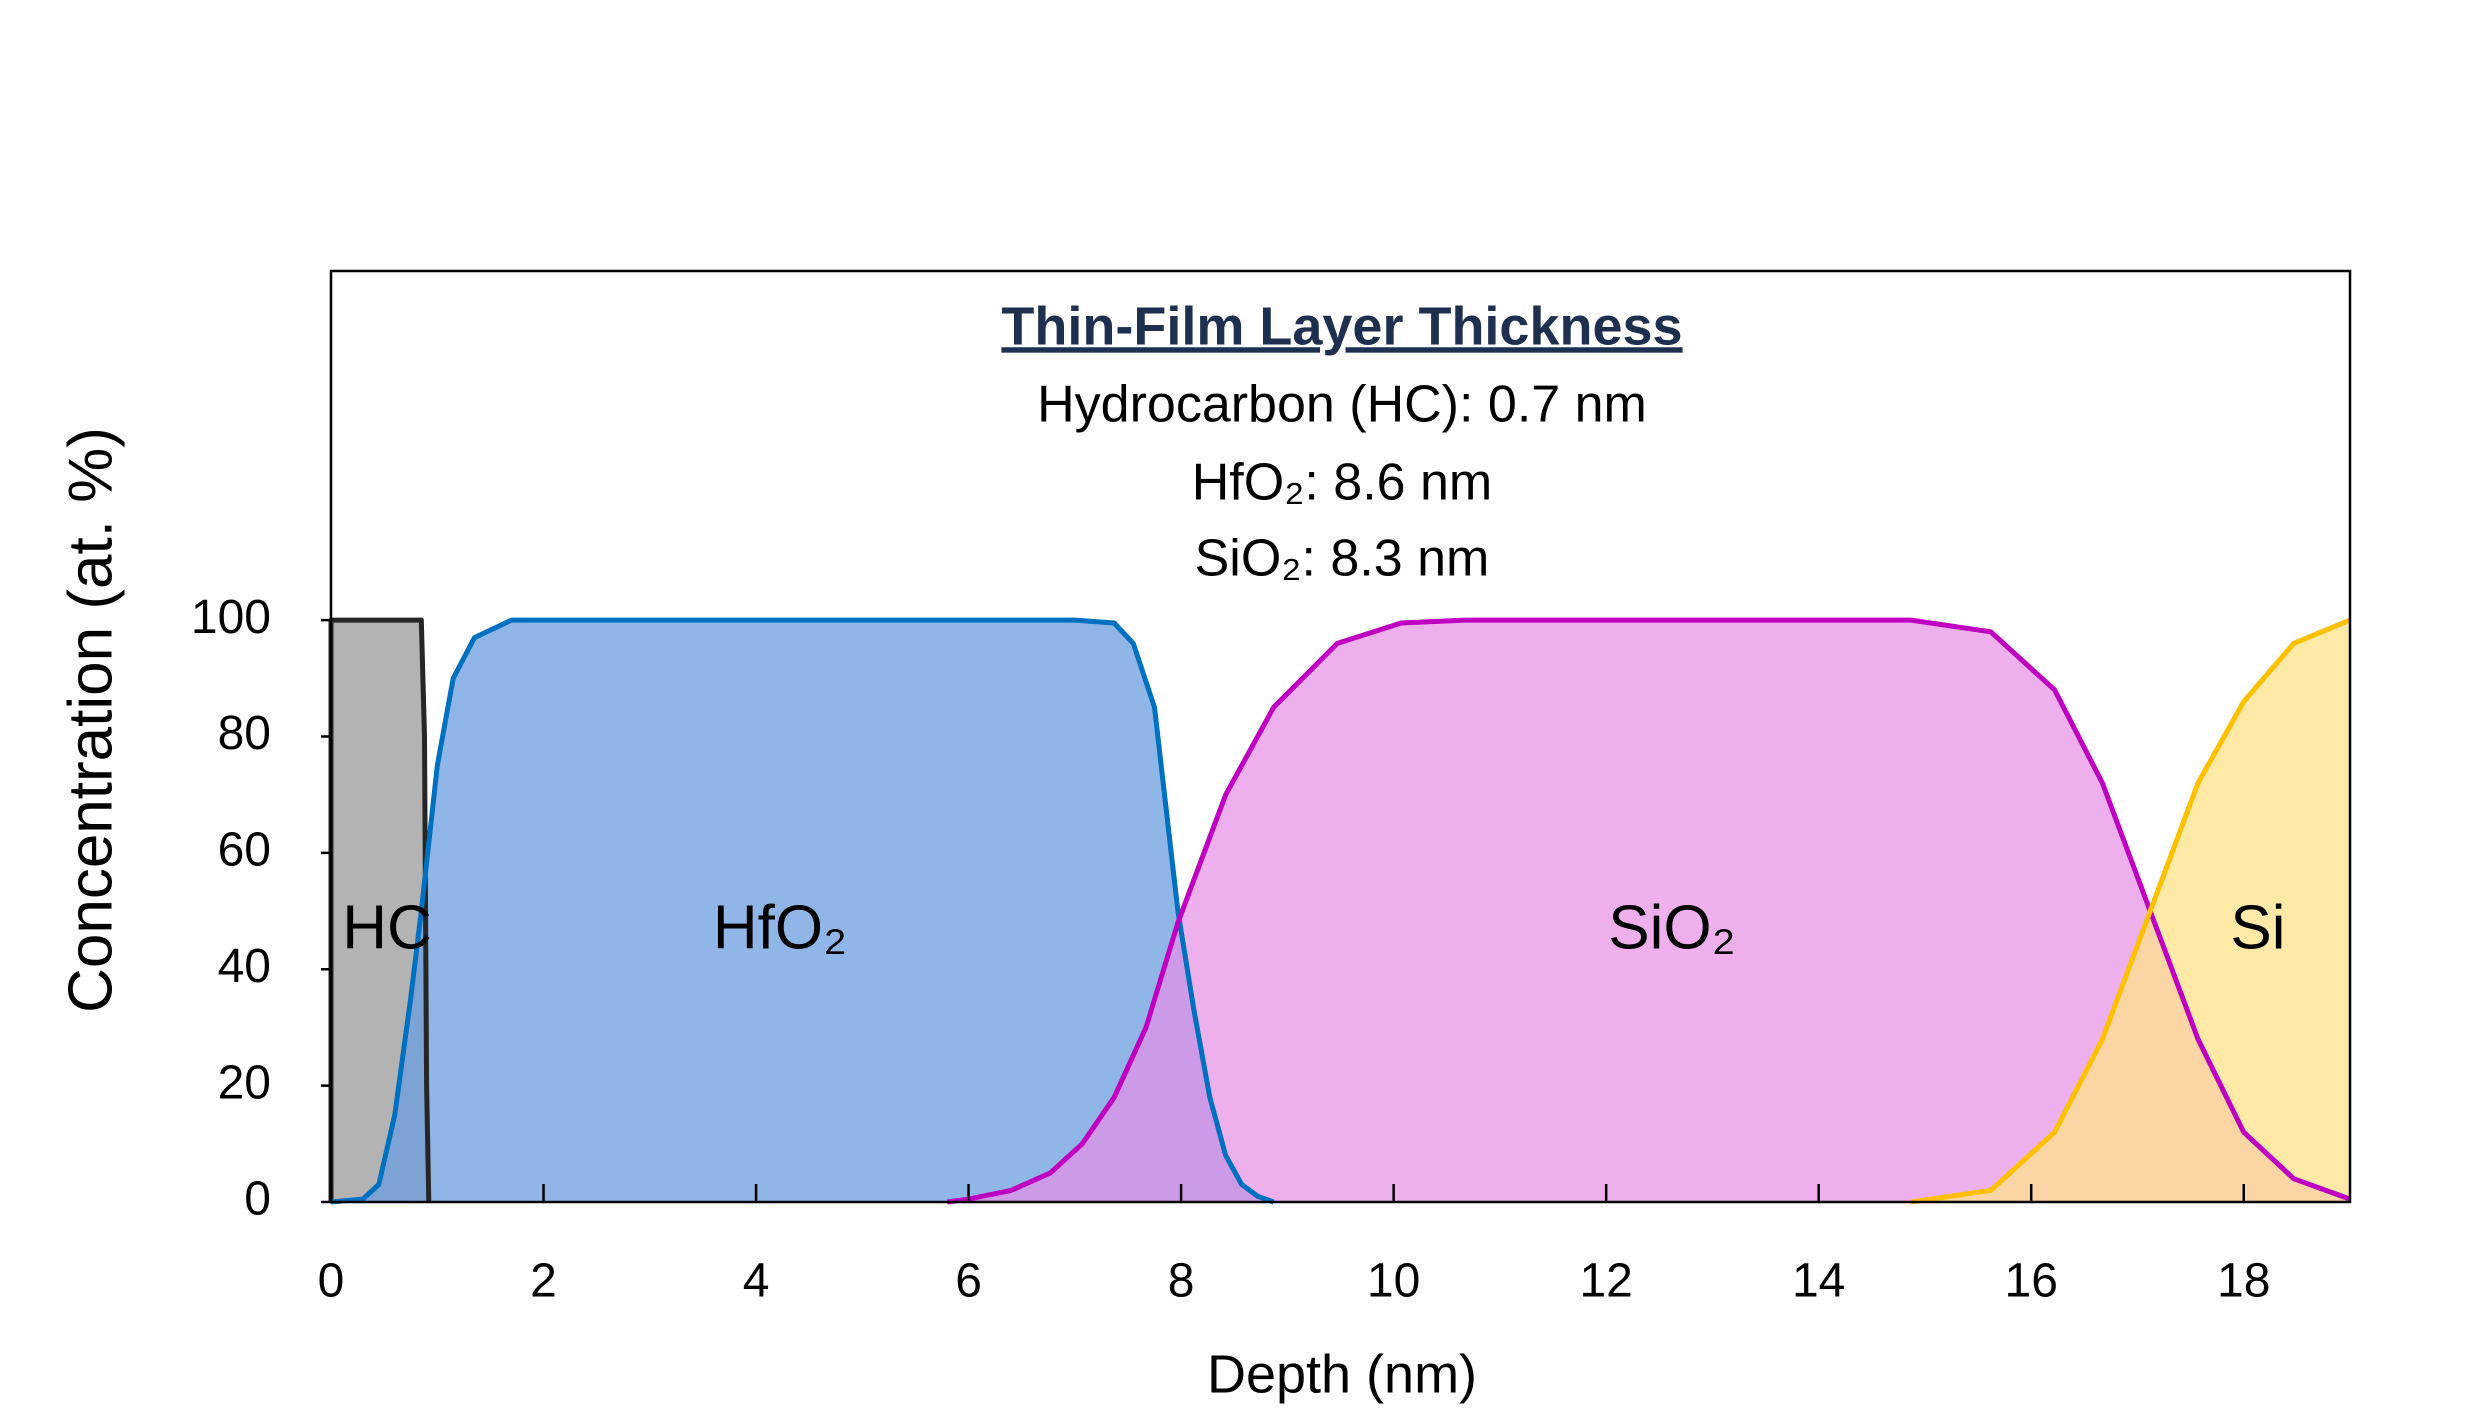 The image size is (2471, 1420). I want to click on y-tick-label: 20, so click(244, 1082).